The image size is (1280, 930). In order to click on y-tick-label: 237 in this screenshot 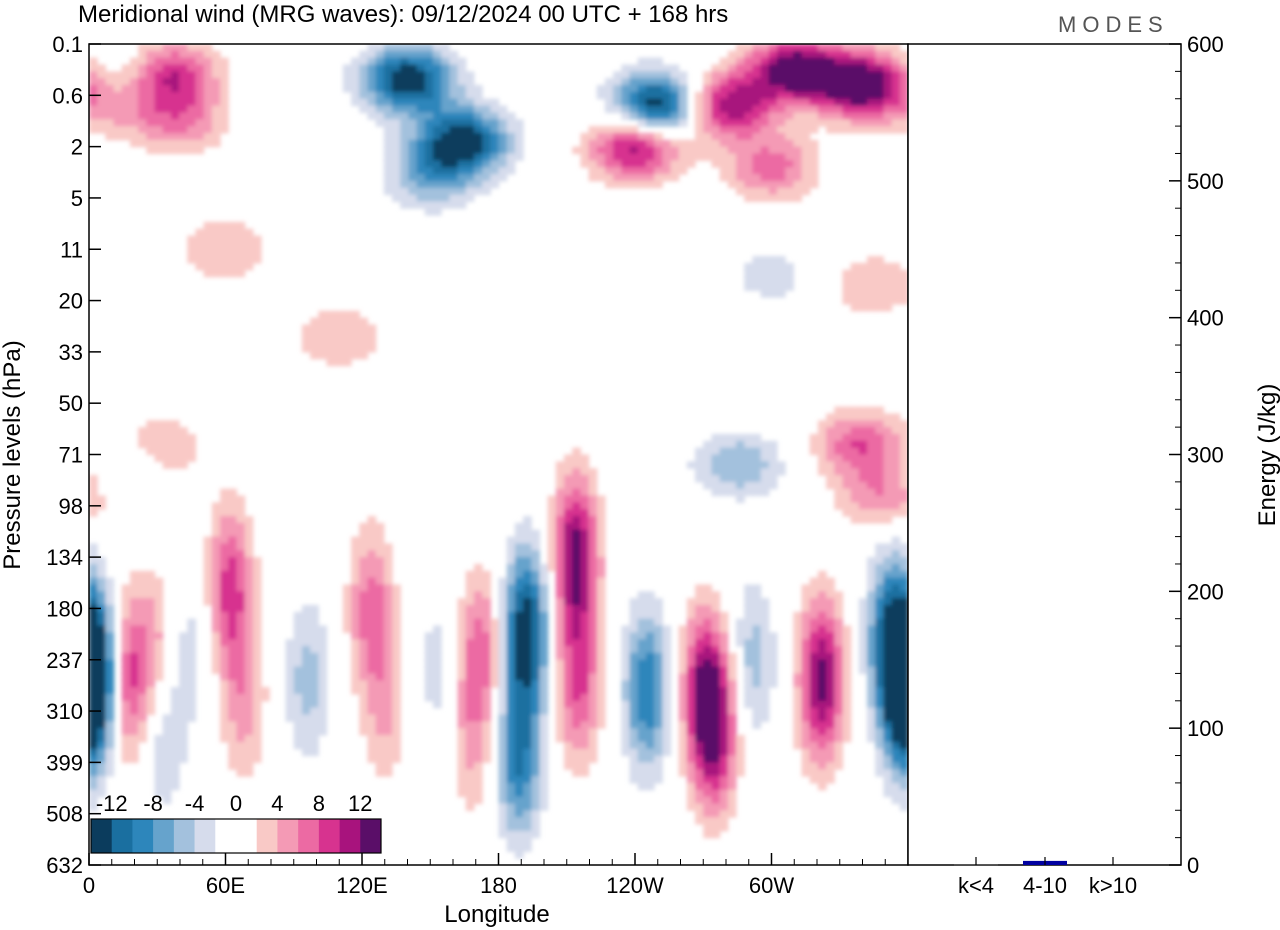, I will do `click(64, 660)`.